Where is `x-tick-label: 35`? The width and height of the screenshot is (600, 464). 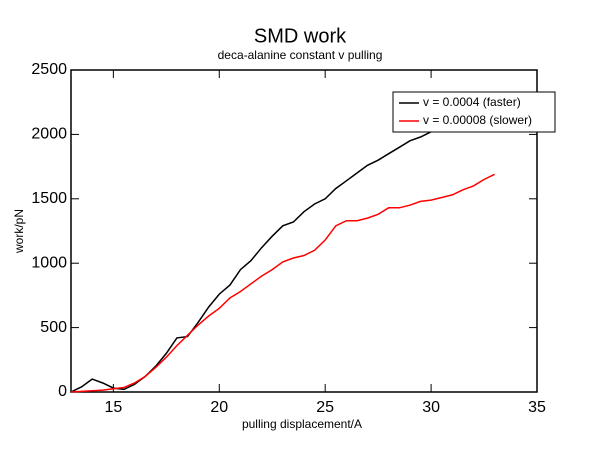
x-tick-label: 35 is located at coordinates (537, 407).